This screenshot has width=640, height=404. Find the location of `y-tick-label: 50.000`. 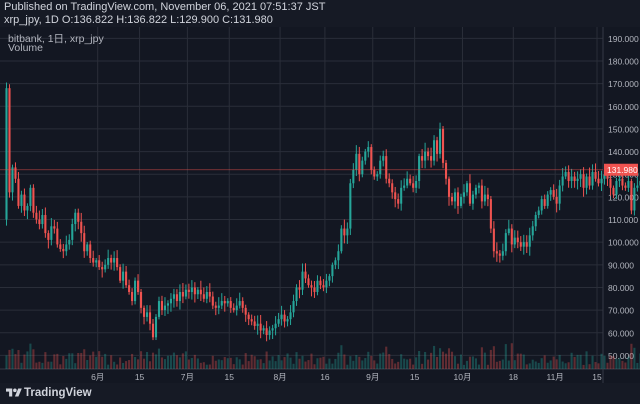

y-tick-label: 50.000 is located at coordinates (621, 356).